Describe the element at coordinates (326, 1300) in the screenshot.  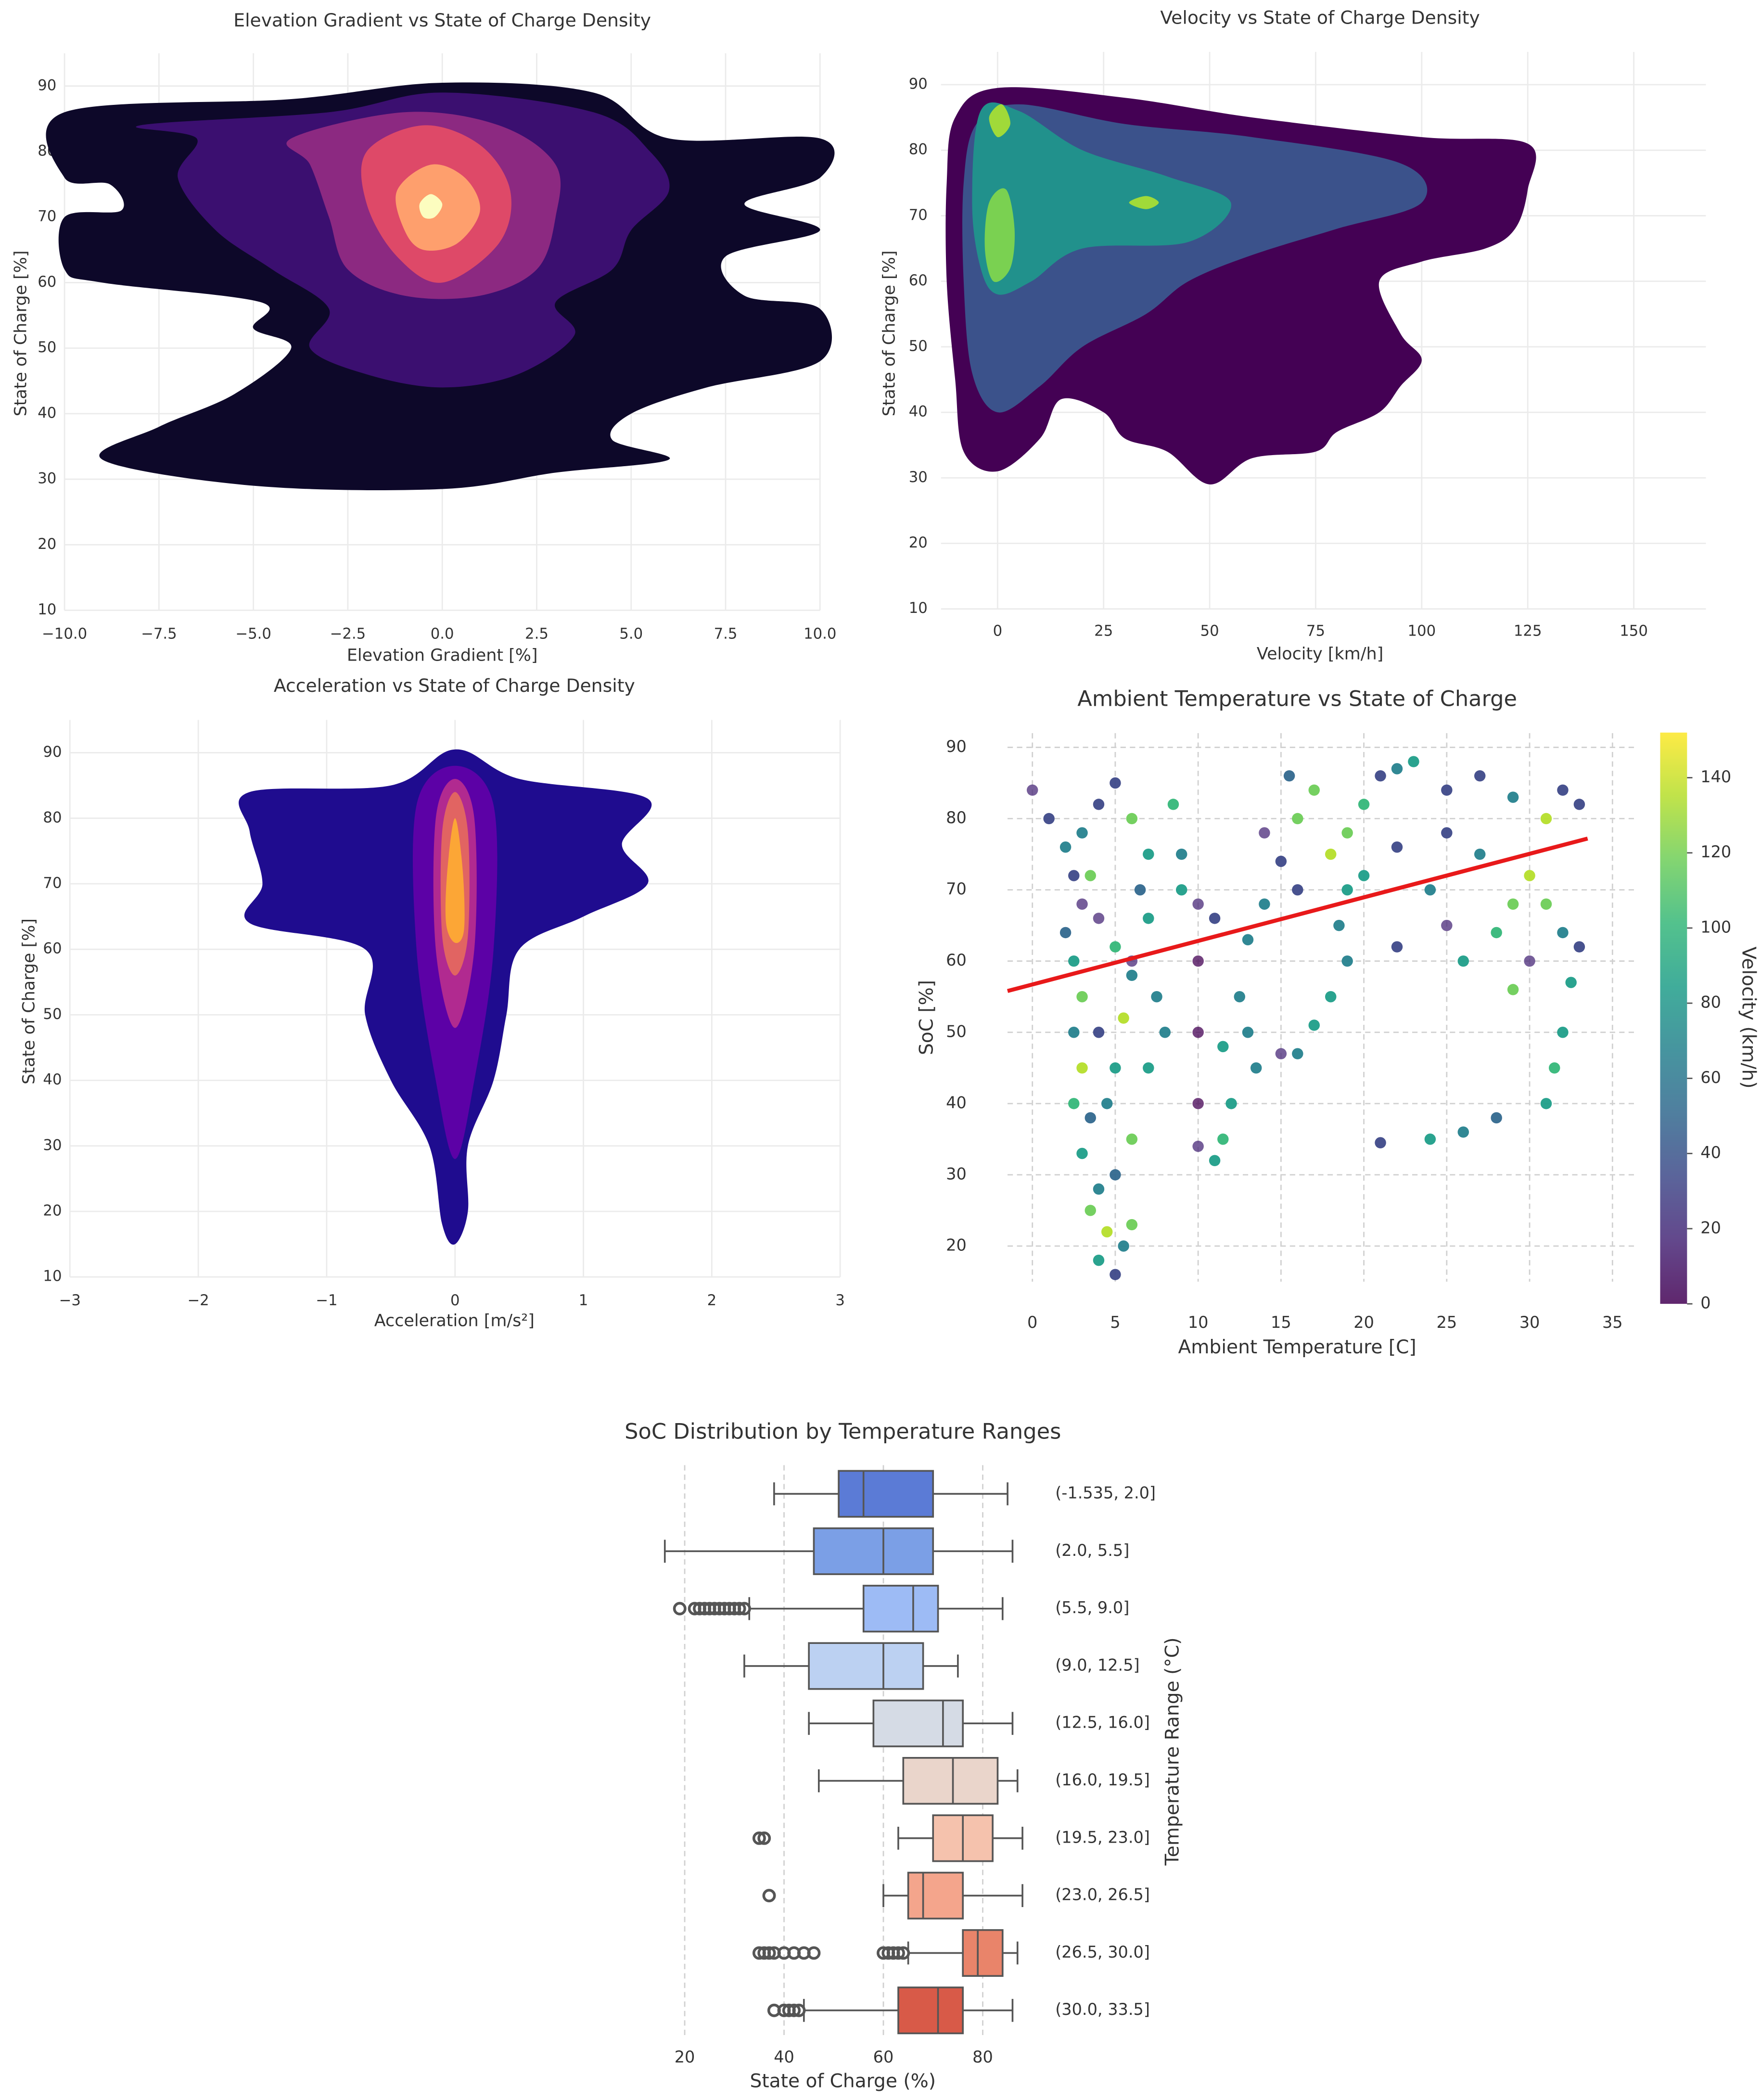
I see `x-tick-label: −1` at that location.